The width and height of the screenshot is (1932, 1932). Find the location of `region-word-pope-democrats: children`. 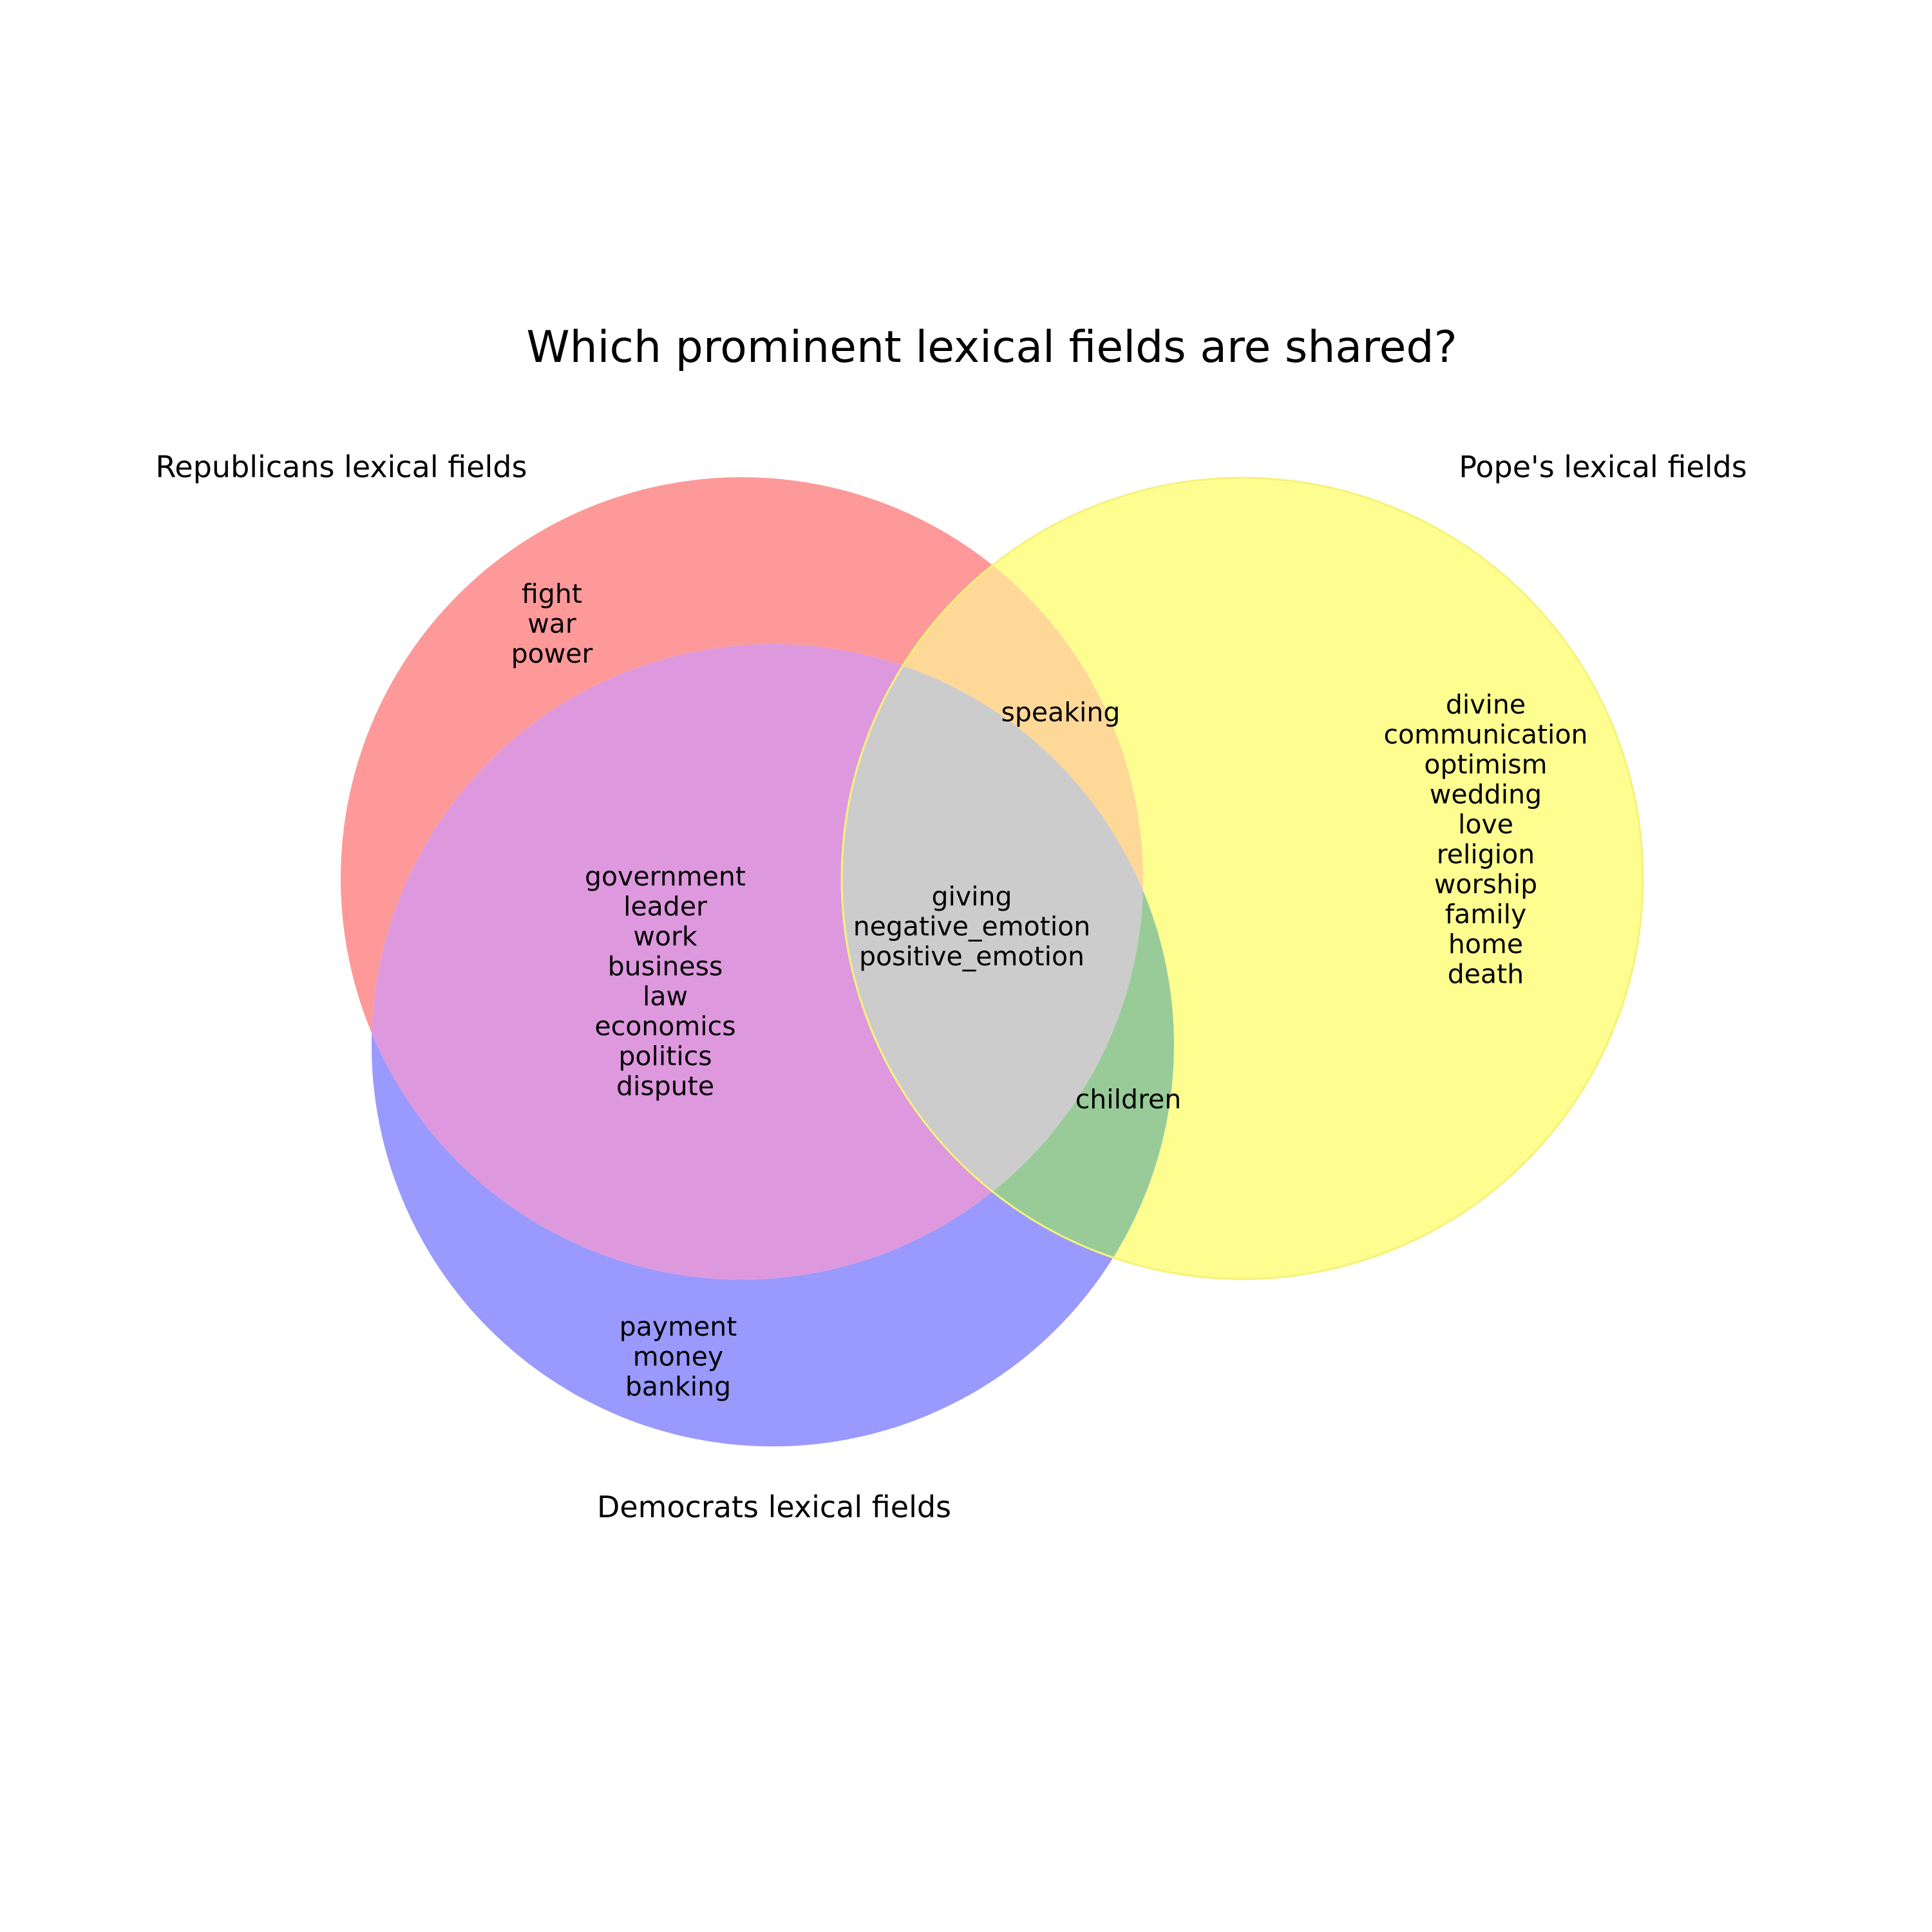

region-word-pope-democrats: children is located at coordinates (1128, 1099).